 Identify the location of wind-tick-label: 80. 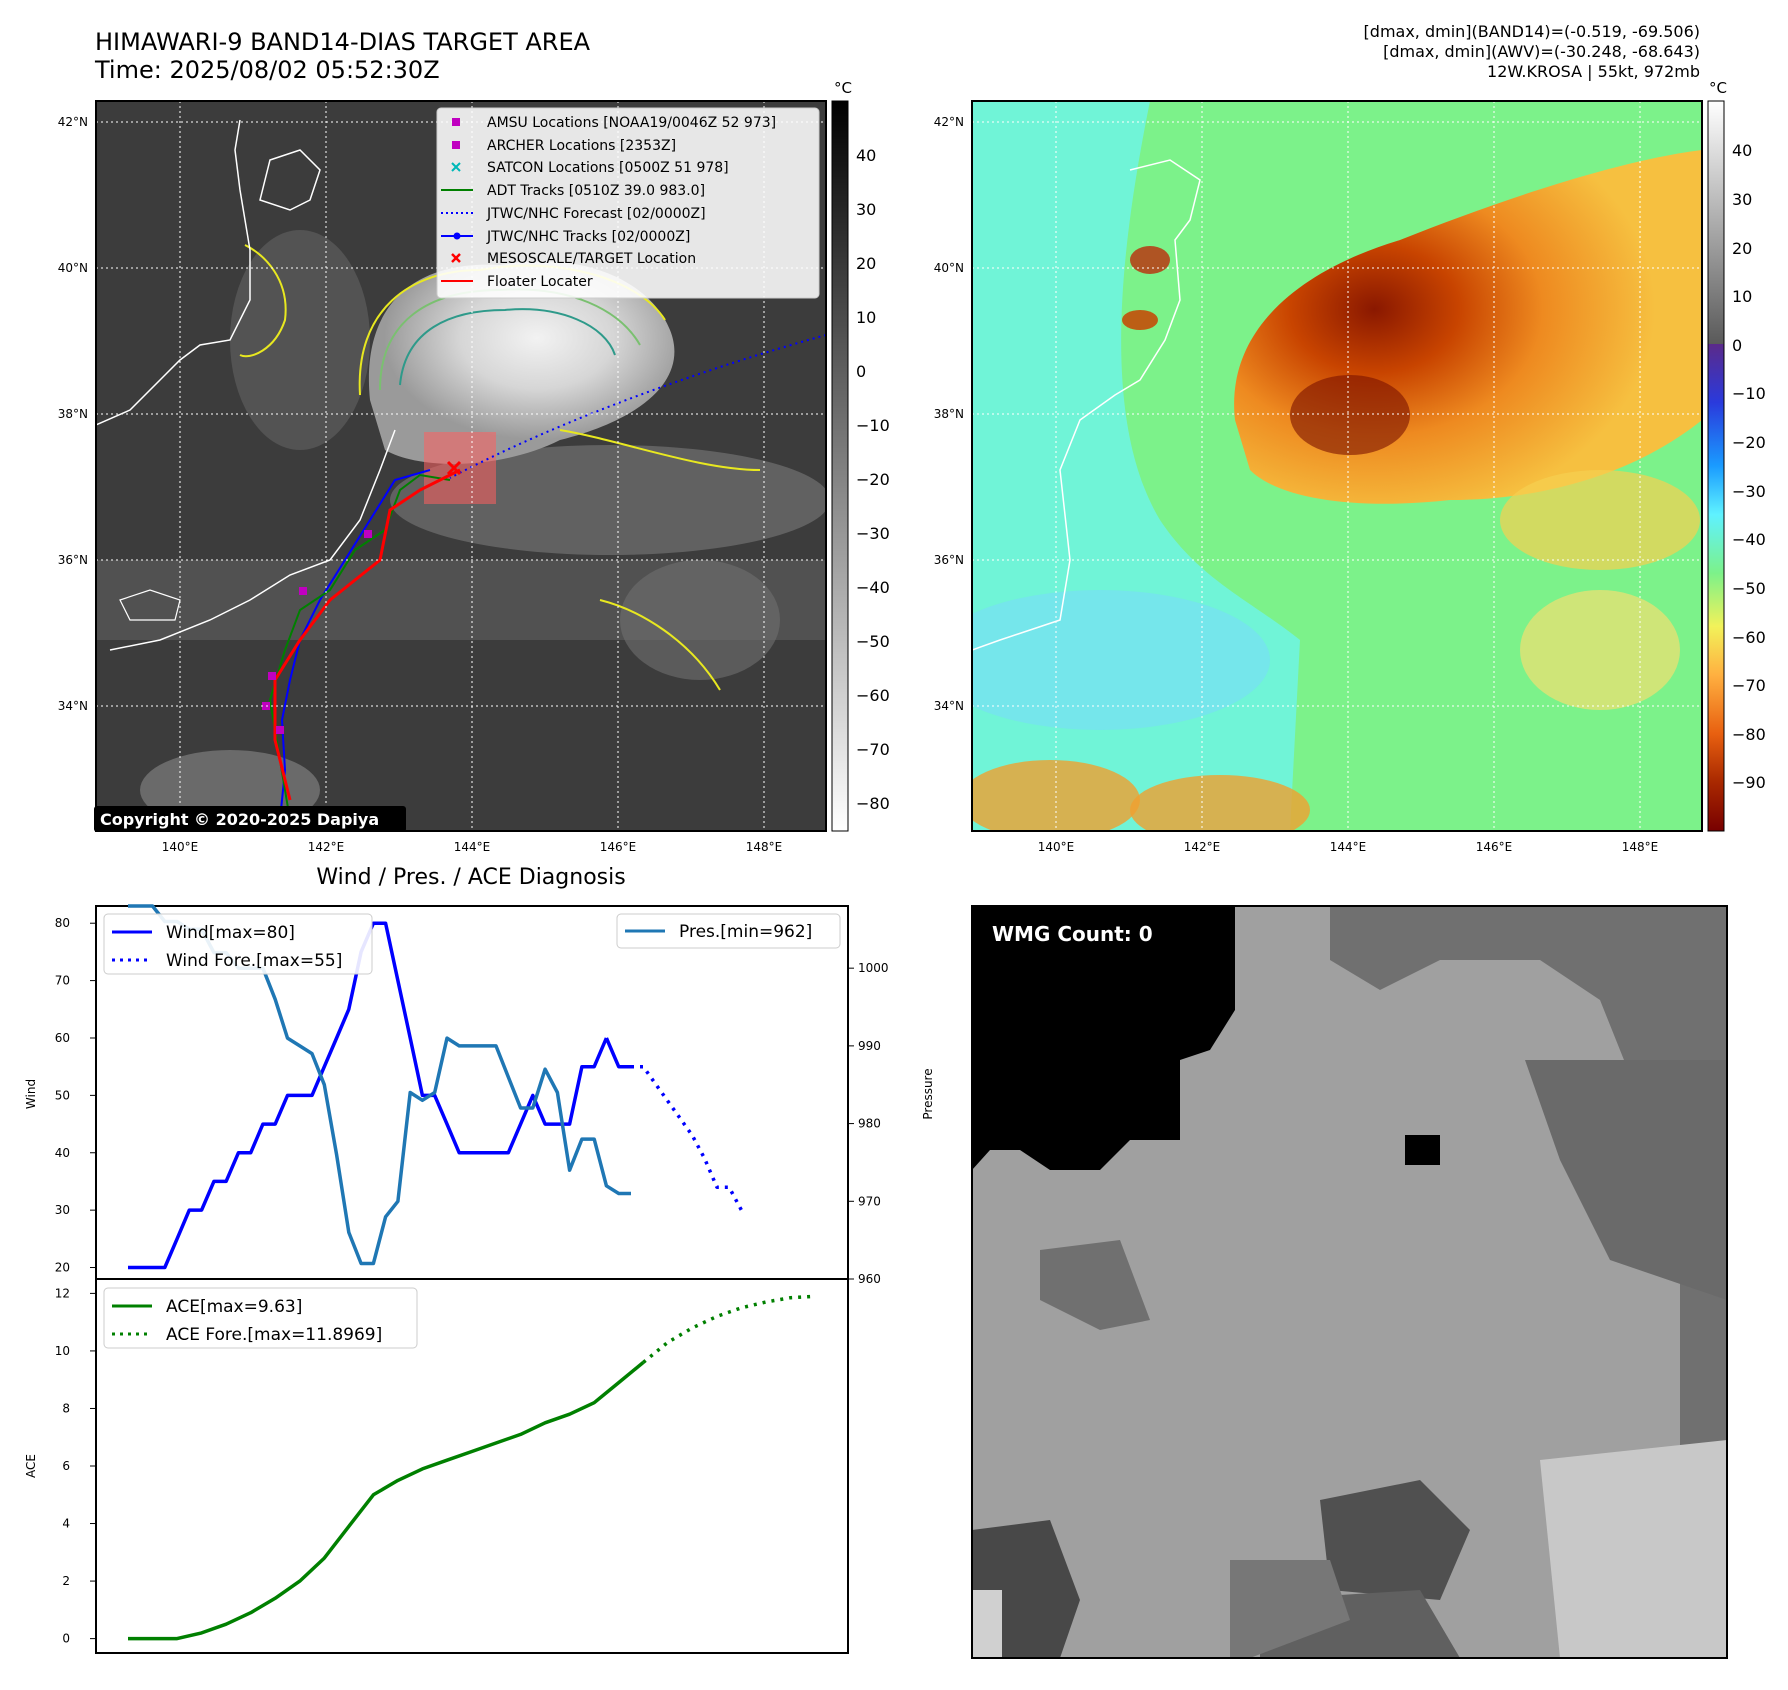
(62, 923).